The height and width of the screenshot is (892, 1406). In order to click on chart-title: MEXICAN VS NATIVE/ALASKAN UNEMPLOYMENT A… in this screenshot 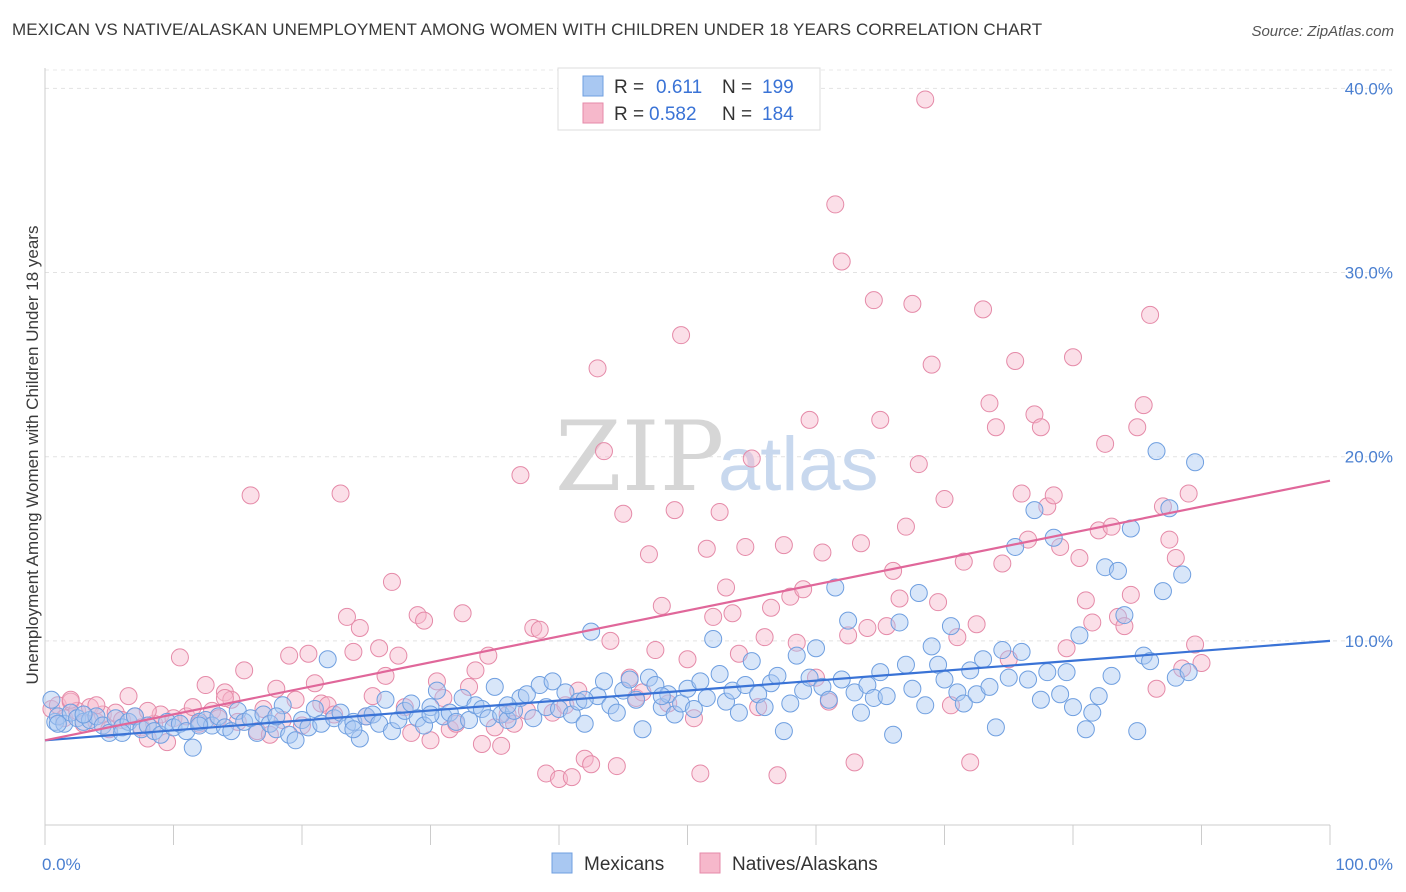, I will do `click(527, 29)`.